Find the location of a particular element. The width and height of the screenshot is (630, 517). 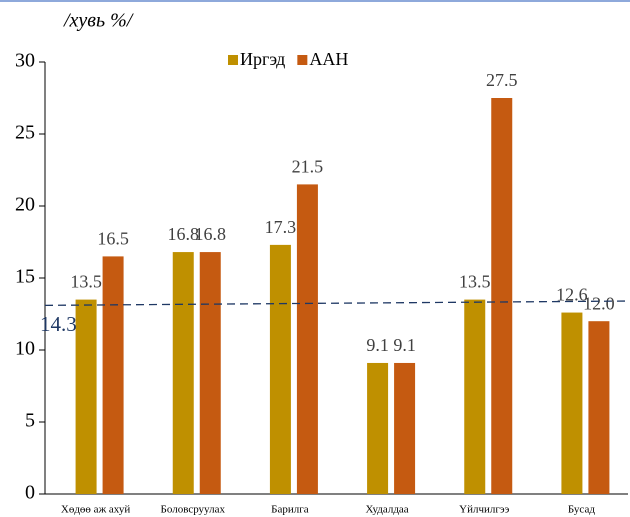

x-tick-label: Барилга is located at coordinates (290, 510).